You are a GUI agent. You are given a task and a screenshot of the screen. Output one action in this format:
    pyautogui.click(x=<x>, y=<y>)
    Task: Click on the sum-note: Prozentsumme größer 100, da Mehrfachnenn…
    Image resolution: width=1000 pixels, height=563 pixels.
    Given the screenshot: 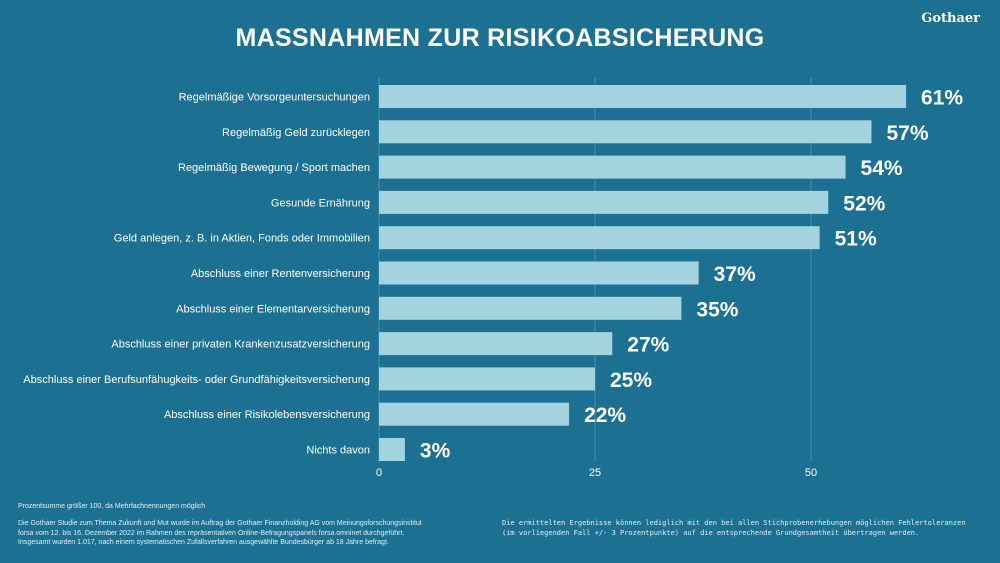 What is the action you would take?
    pyautogui.click(x=112, y=506)
    